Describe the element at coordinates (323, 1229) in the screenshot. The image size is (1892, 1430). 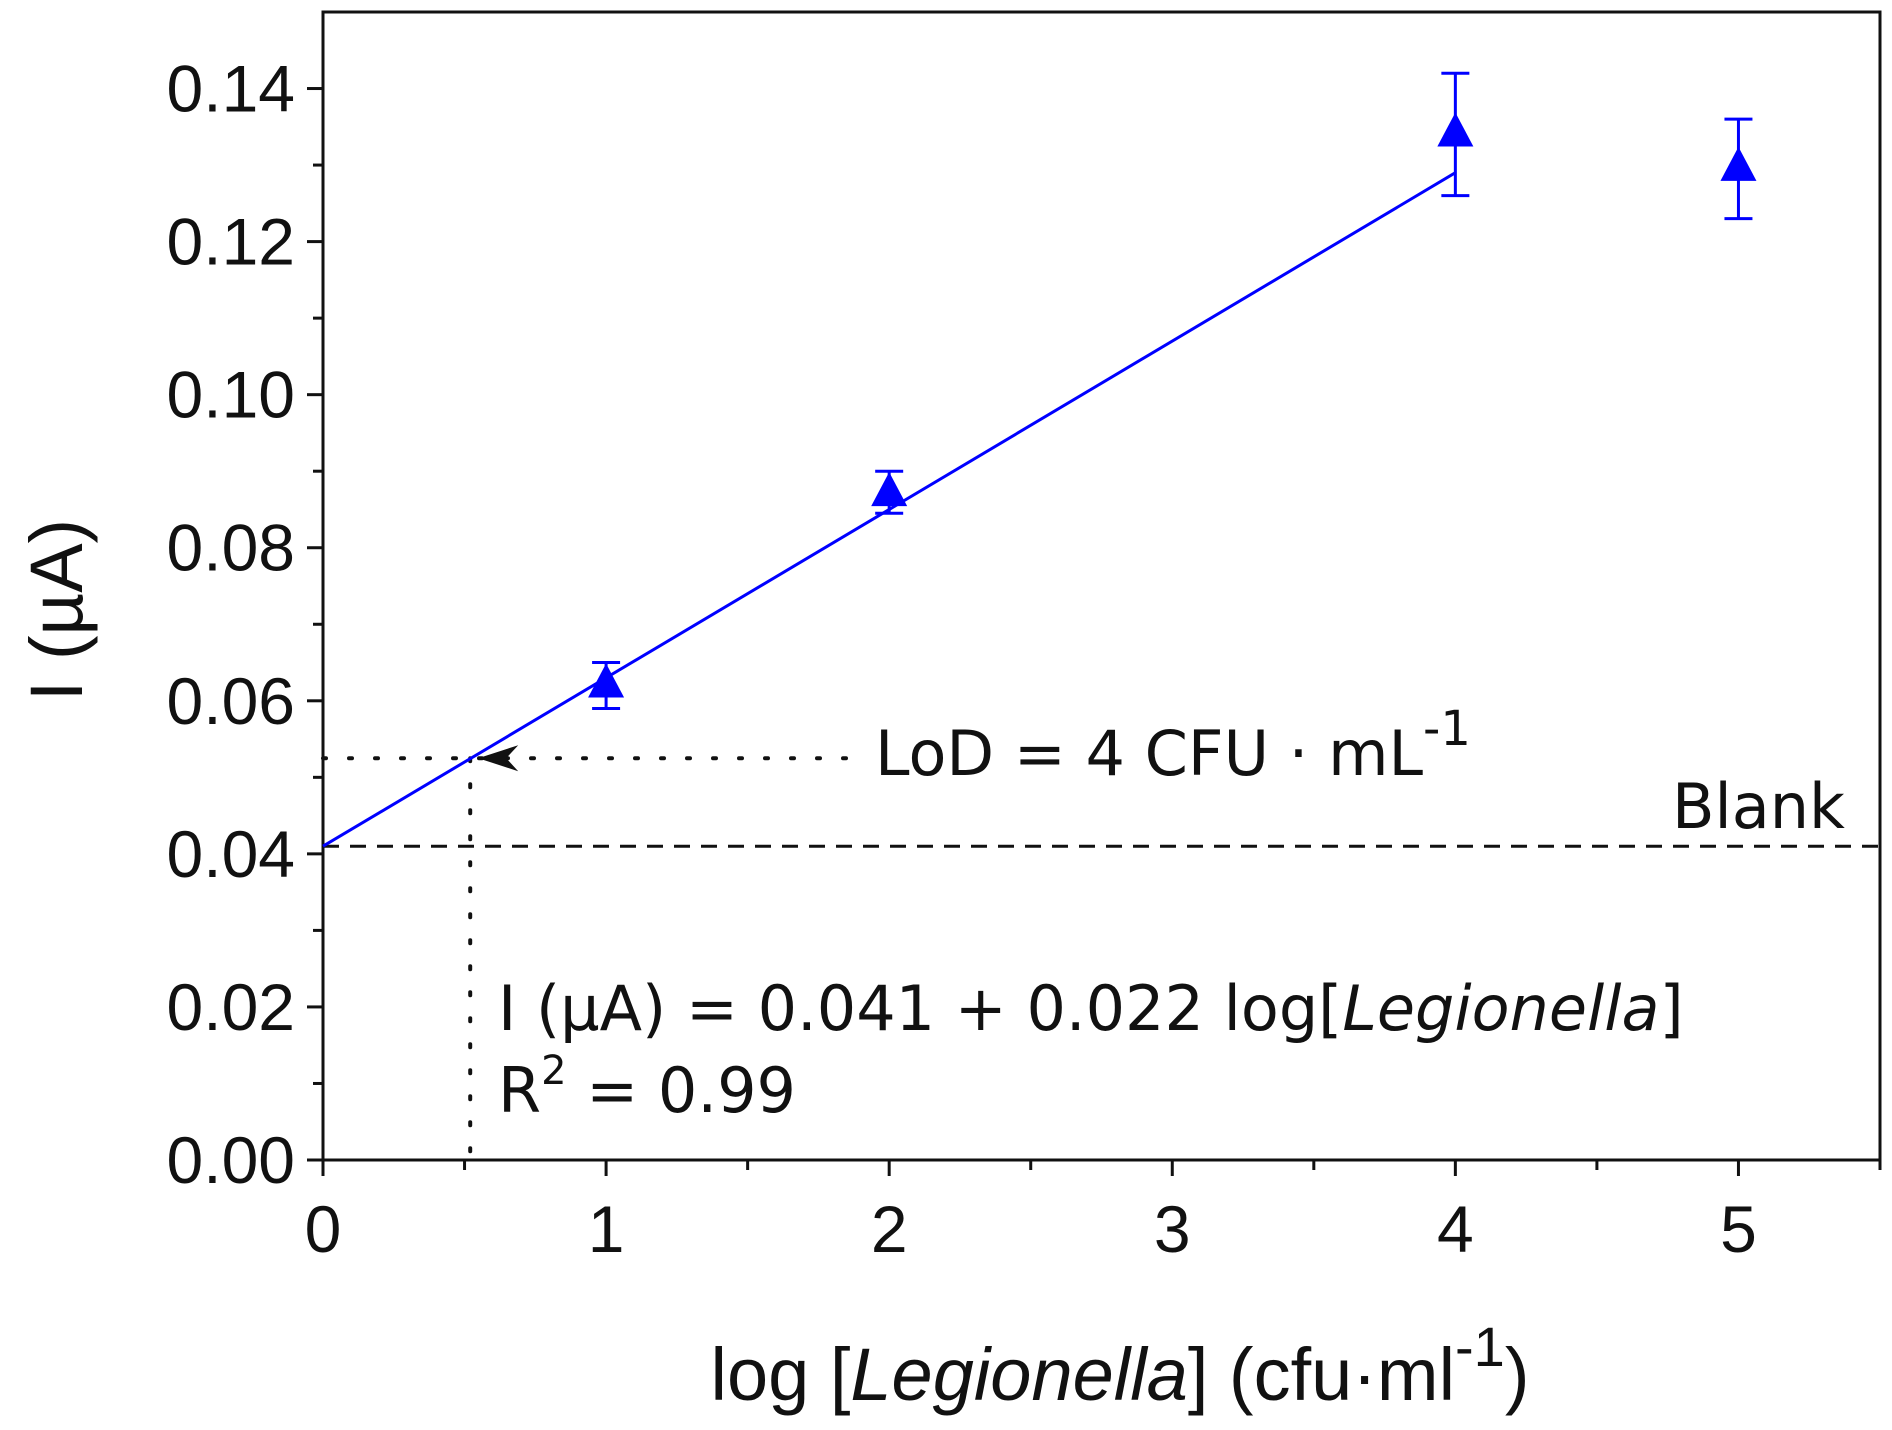
I see `x-tick-label: 0` at that location.